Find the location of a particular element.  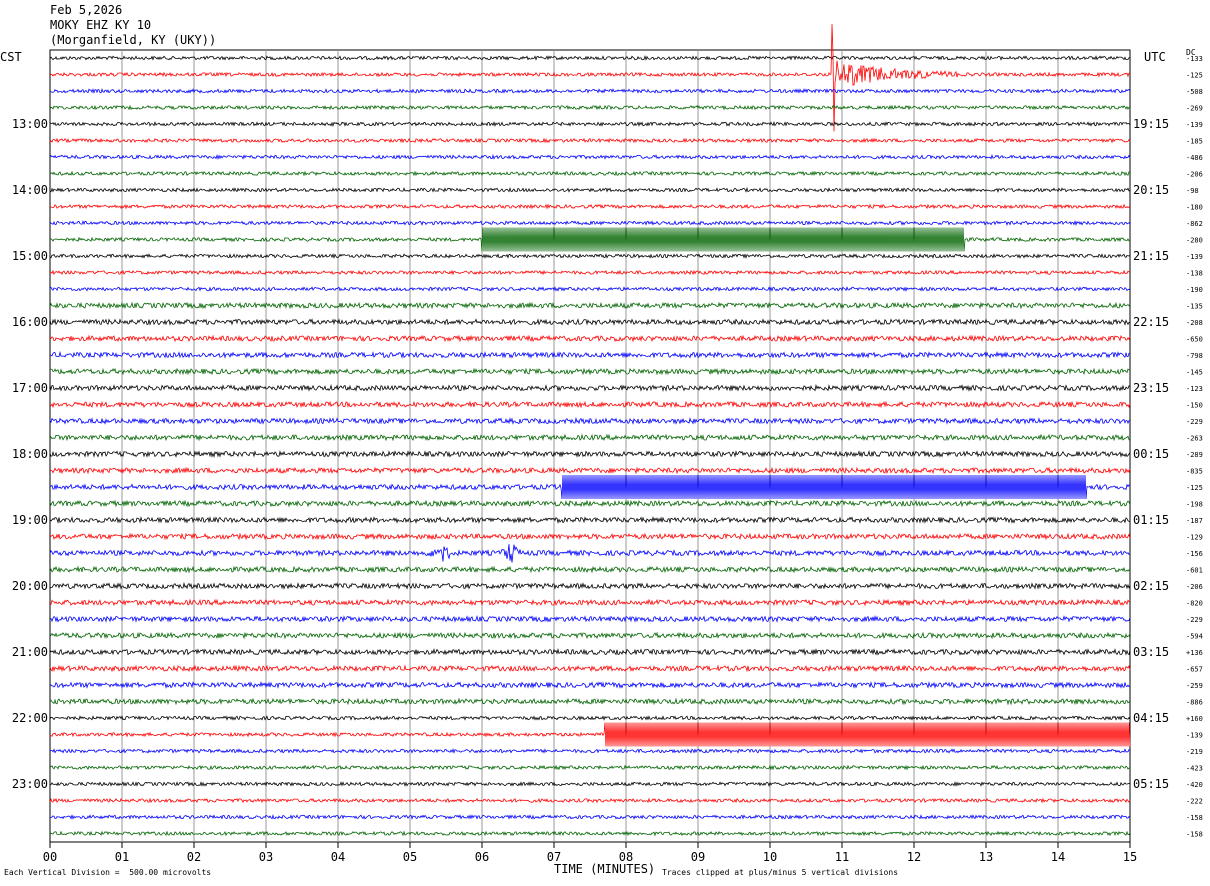

utc-hour-label: 03:15 is located at coordinates (1151, 652).